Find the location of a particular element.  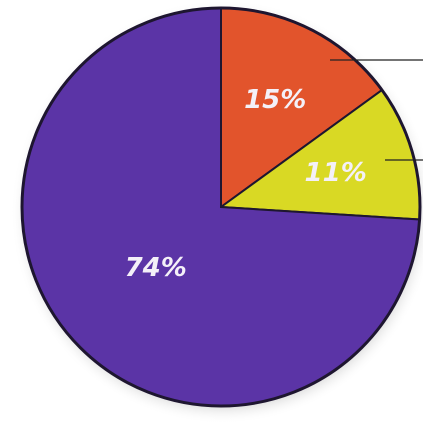

value-label: 11% is located at coordinates (336, 173).